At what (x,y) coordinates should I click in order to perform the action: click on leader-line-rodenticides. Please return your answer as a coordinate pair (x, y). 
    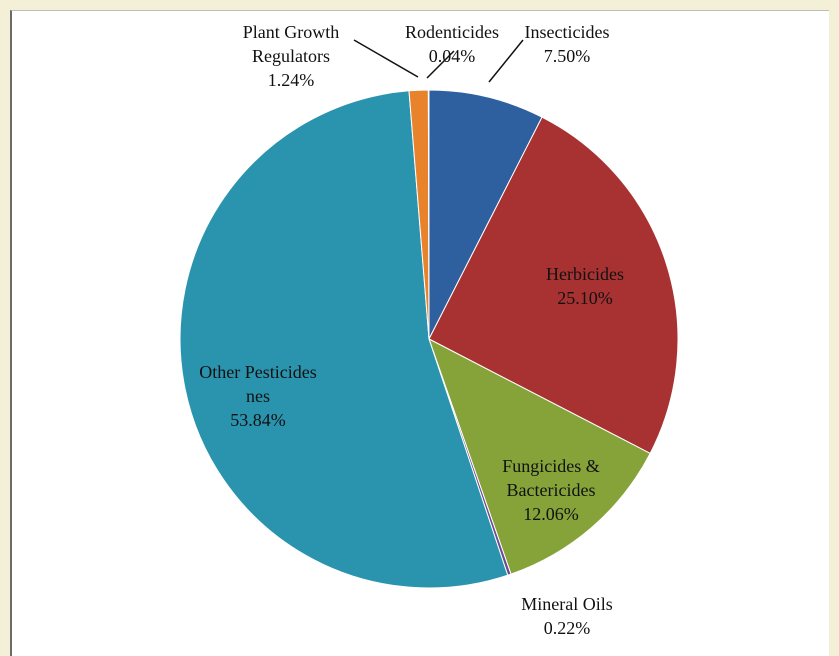
    Looking at the image, I should click on (440, 64).